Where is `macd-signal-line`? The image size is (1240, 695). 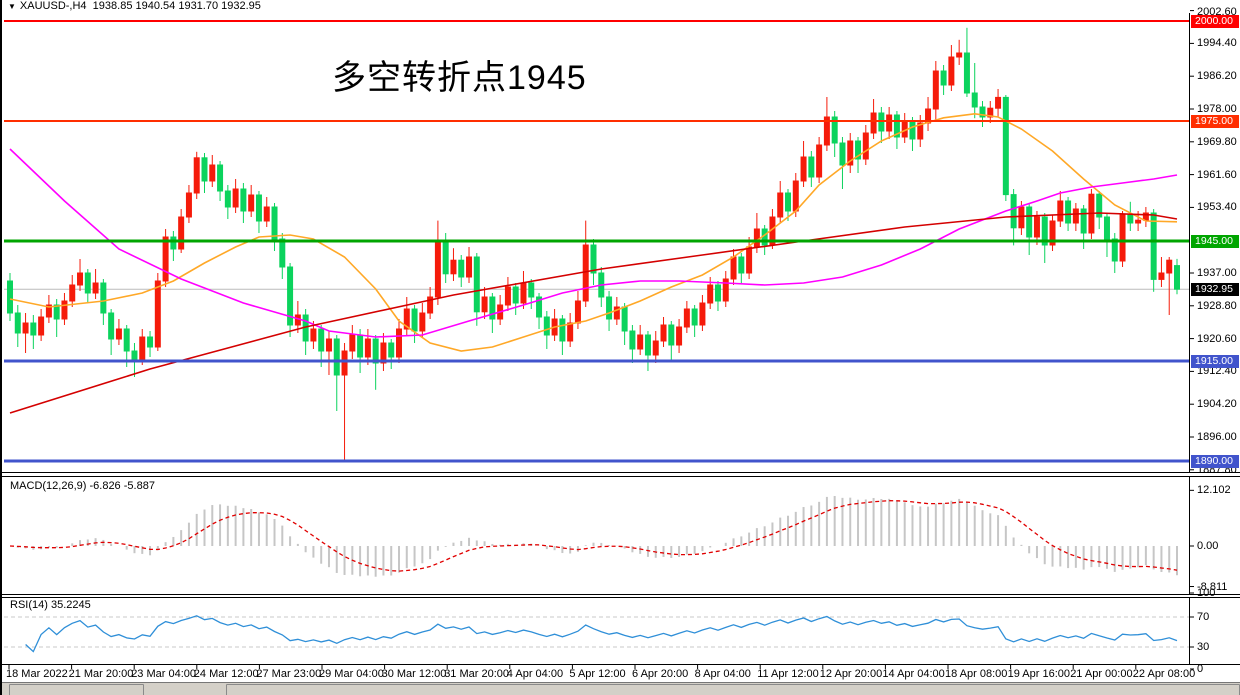
macd-signal-line is located at coordinates (593, 536).